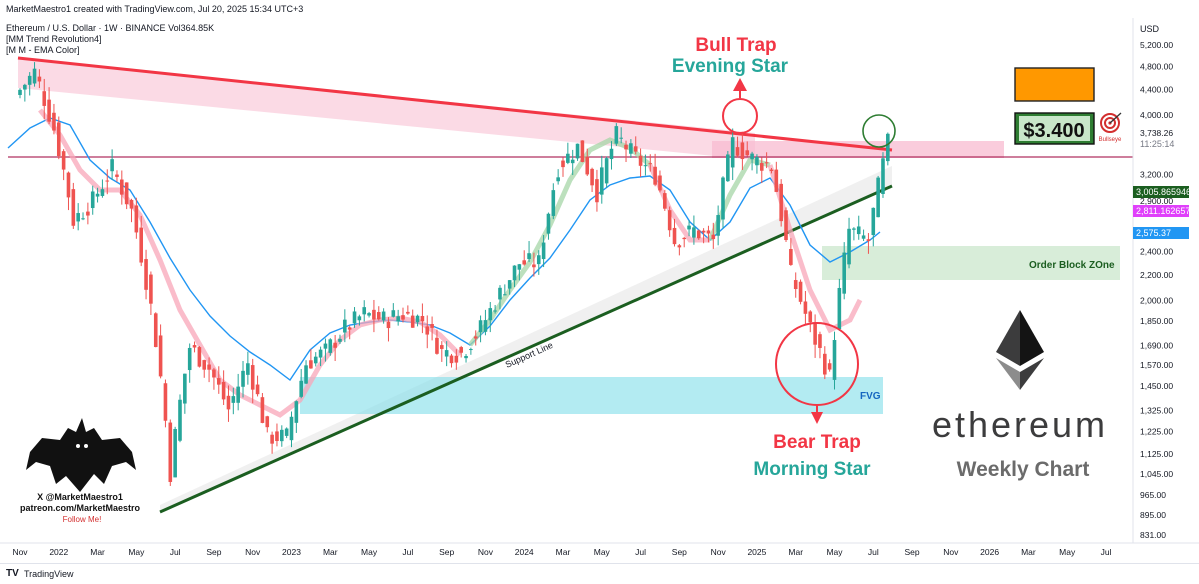 The width and height of the screenshot is (1199, 584). Describe the element at coordinates (1153, 495) in the screenshot. I see `price-tick-label: 965.00` at that location.